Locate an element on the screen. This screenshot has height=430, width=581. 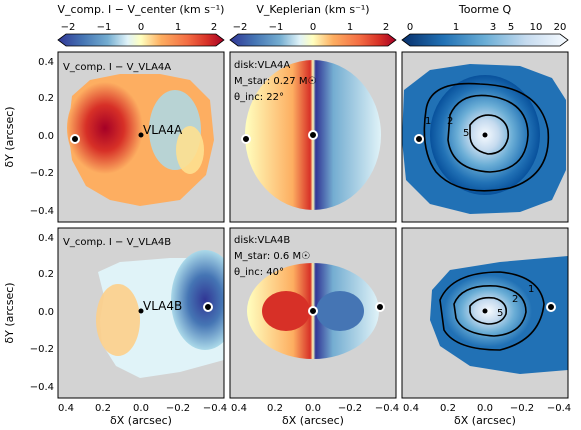
cbar1-tick: 0 is located at coordinates (141, 27).